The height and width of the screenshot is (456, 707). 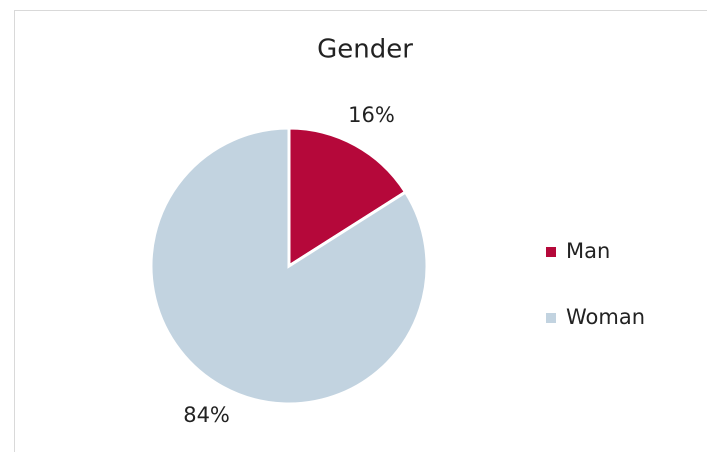 I want to click on chart-title: Gender, so click(x=365, y=50).